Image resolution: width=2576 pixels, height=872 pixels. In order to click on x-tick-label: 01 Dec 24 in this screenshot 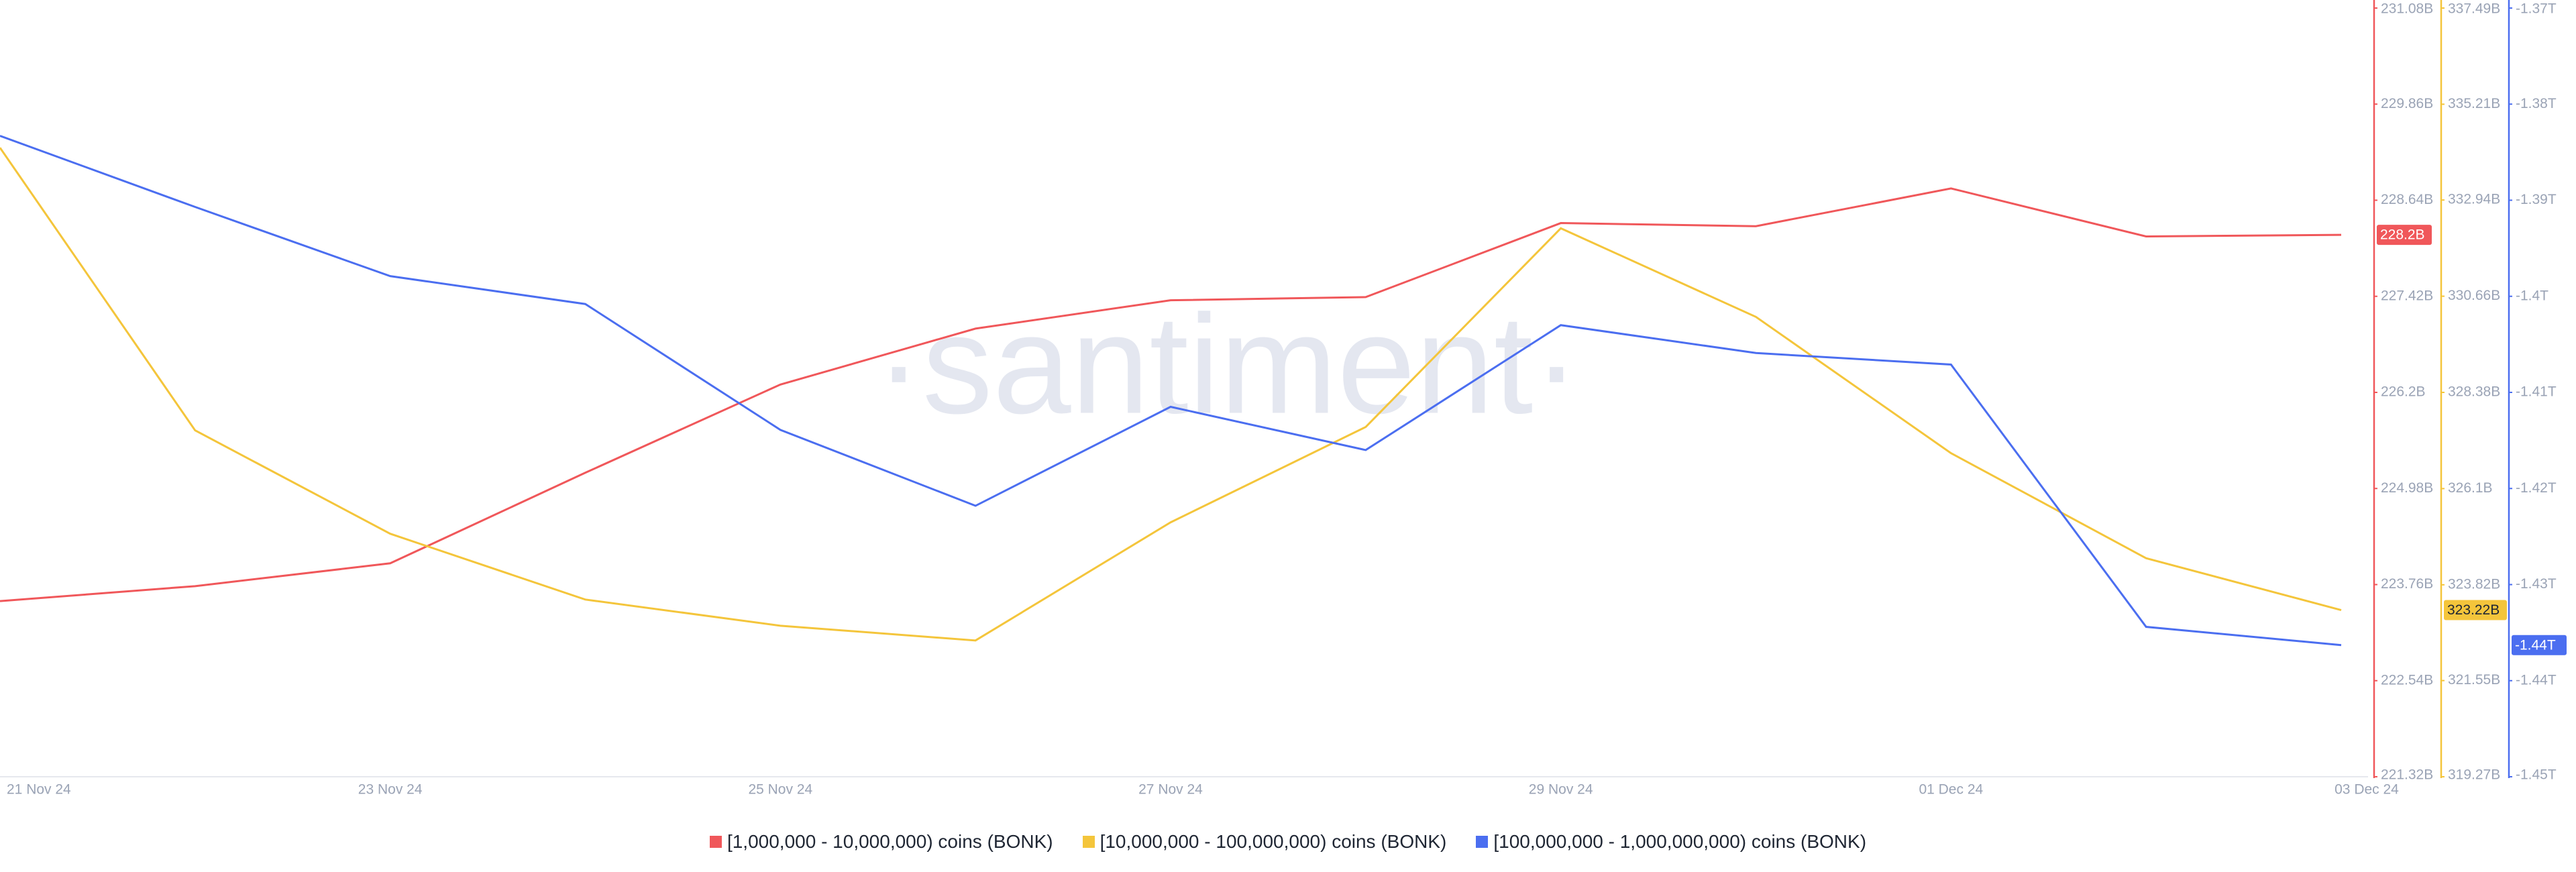, I will do `click(1951, 790)`.